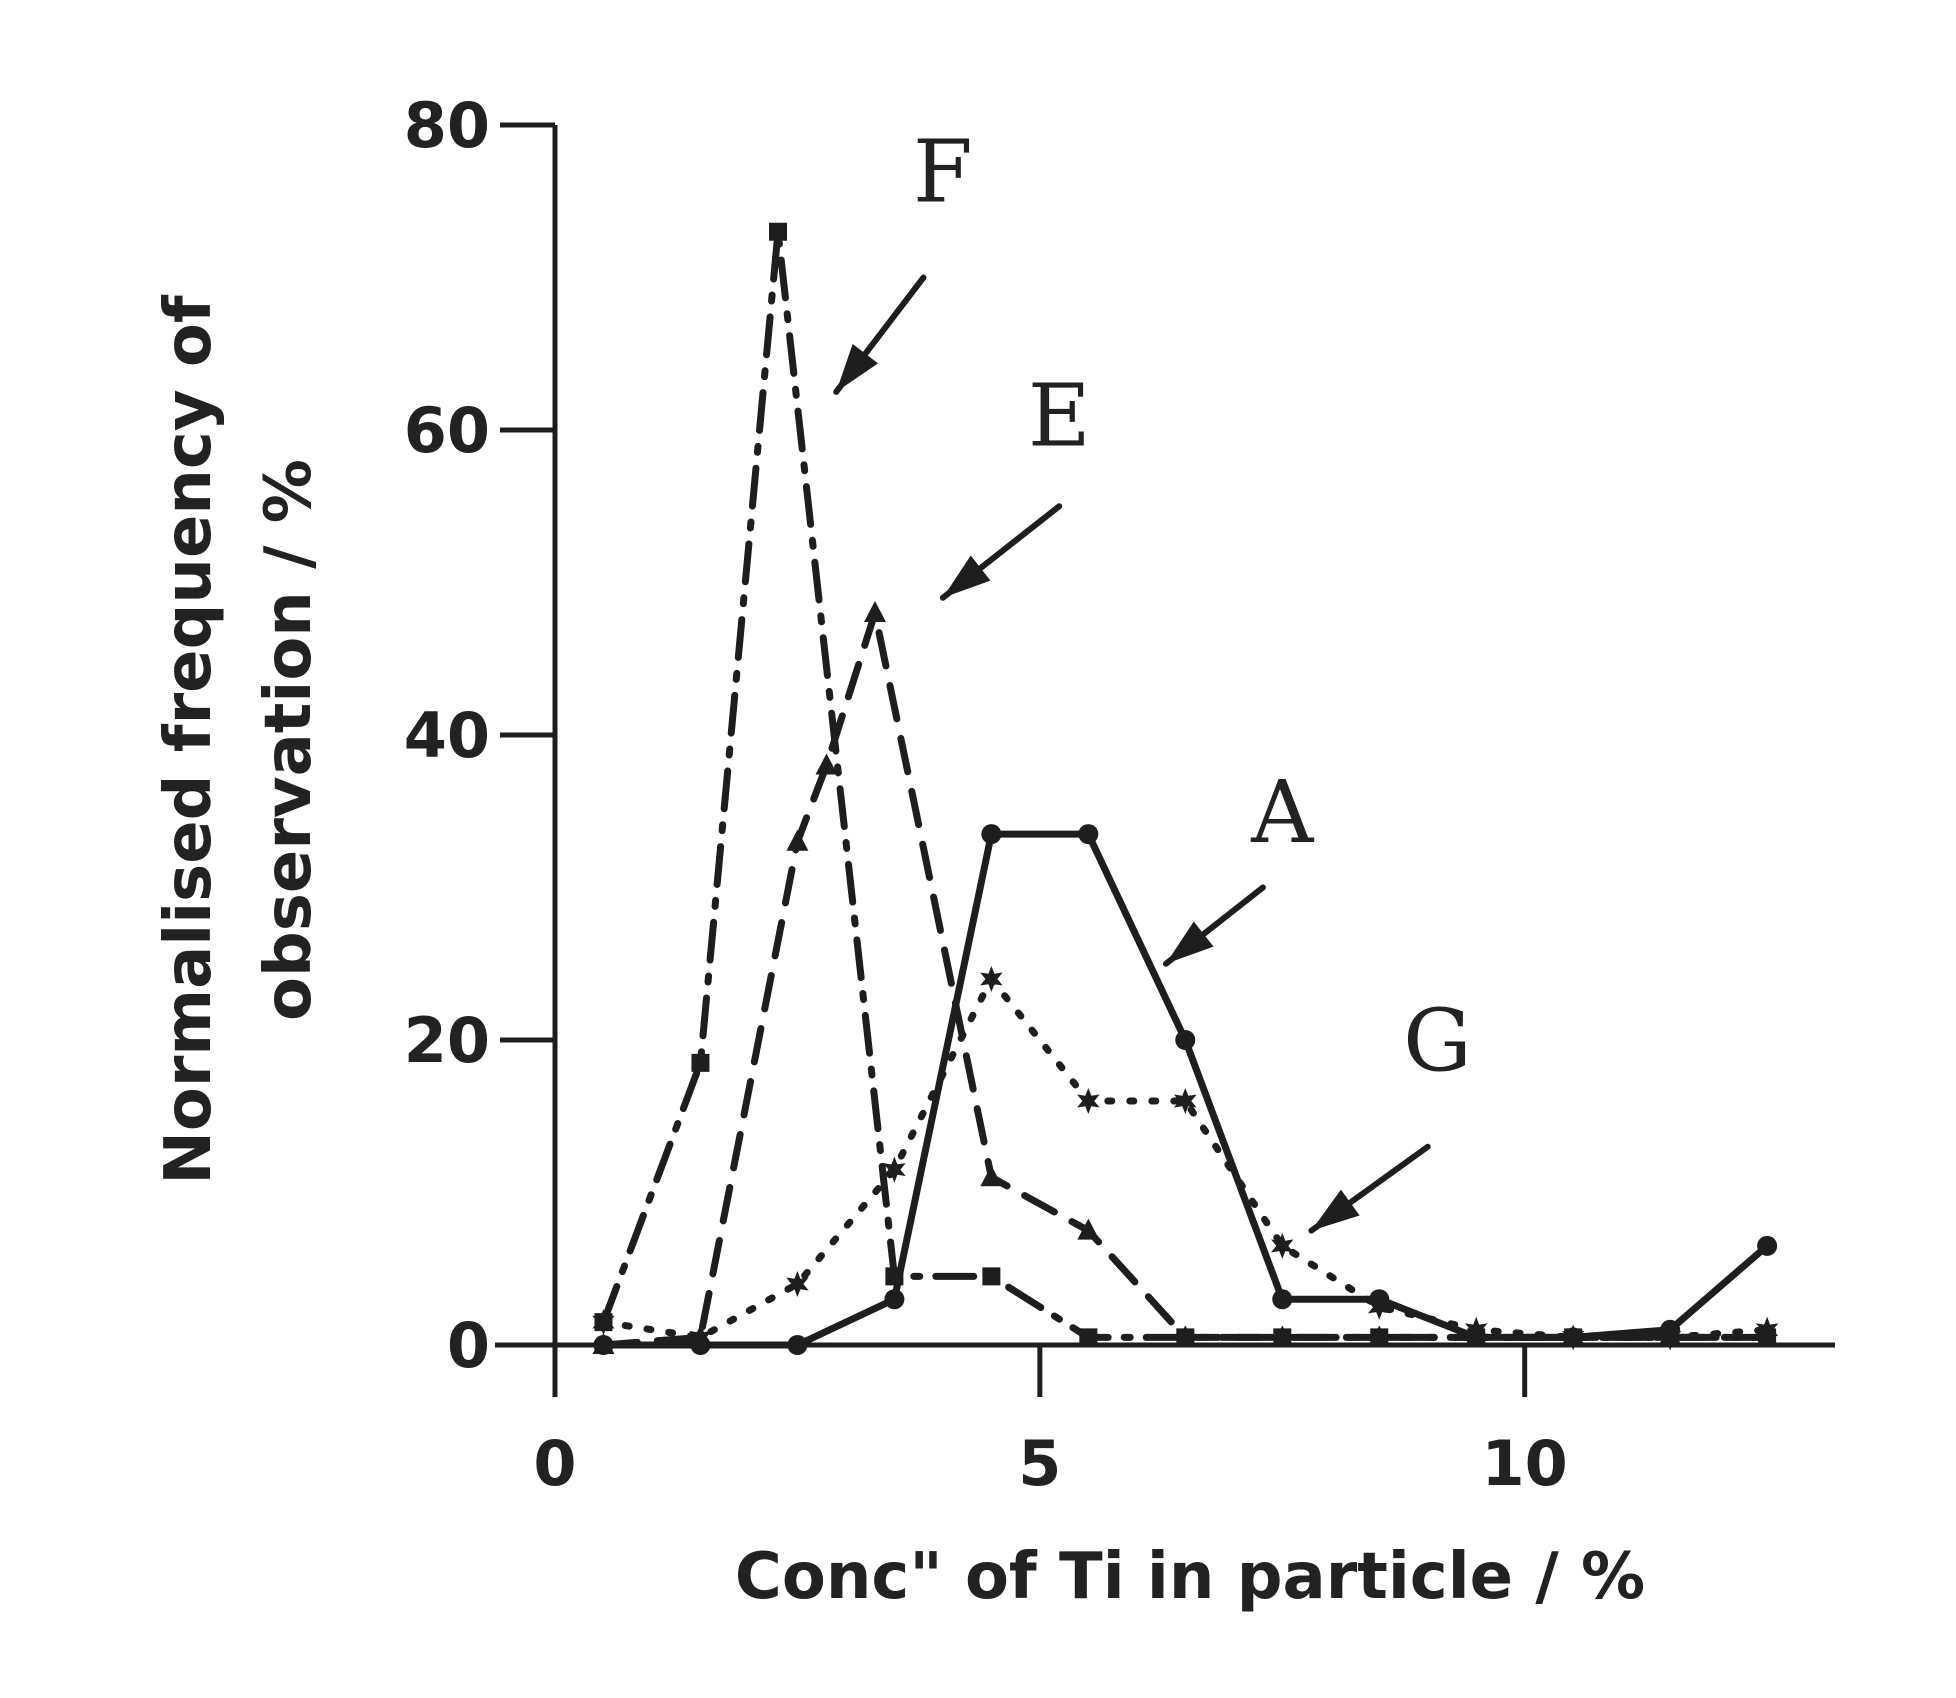 The width and height of the screenshot is (1956, 1698). I want to click on curve-label-F: F, so click(943, 172).